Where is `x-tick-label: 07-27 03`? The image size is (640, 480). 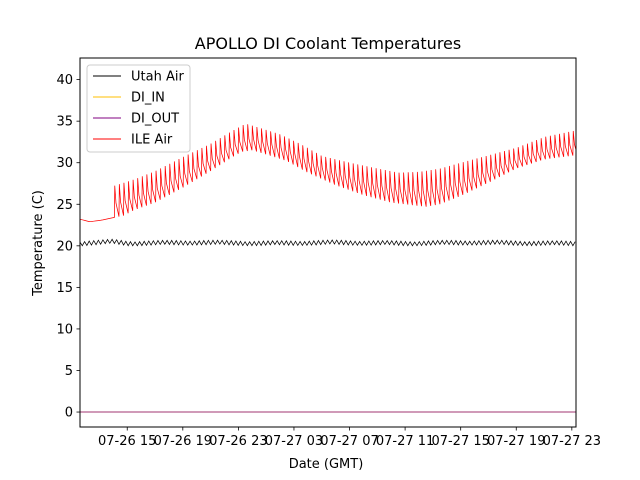
x-tick-label: 07-27 03 is located at coordinates (294, 441).